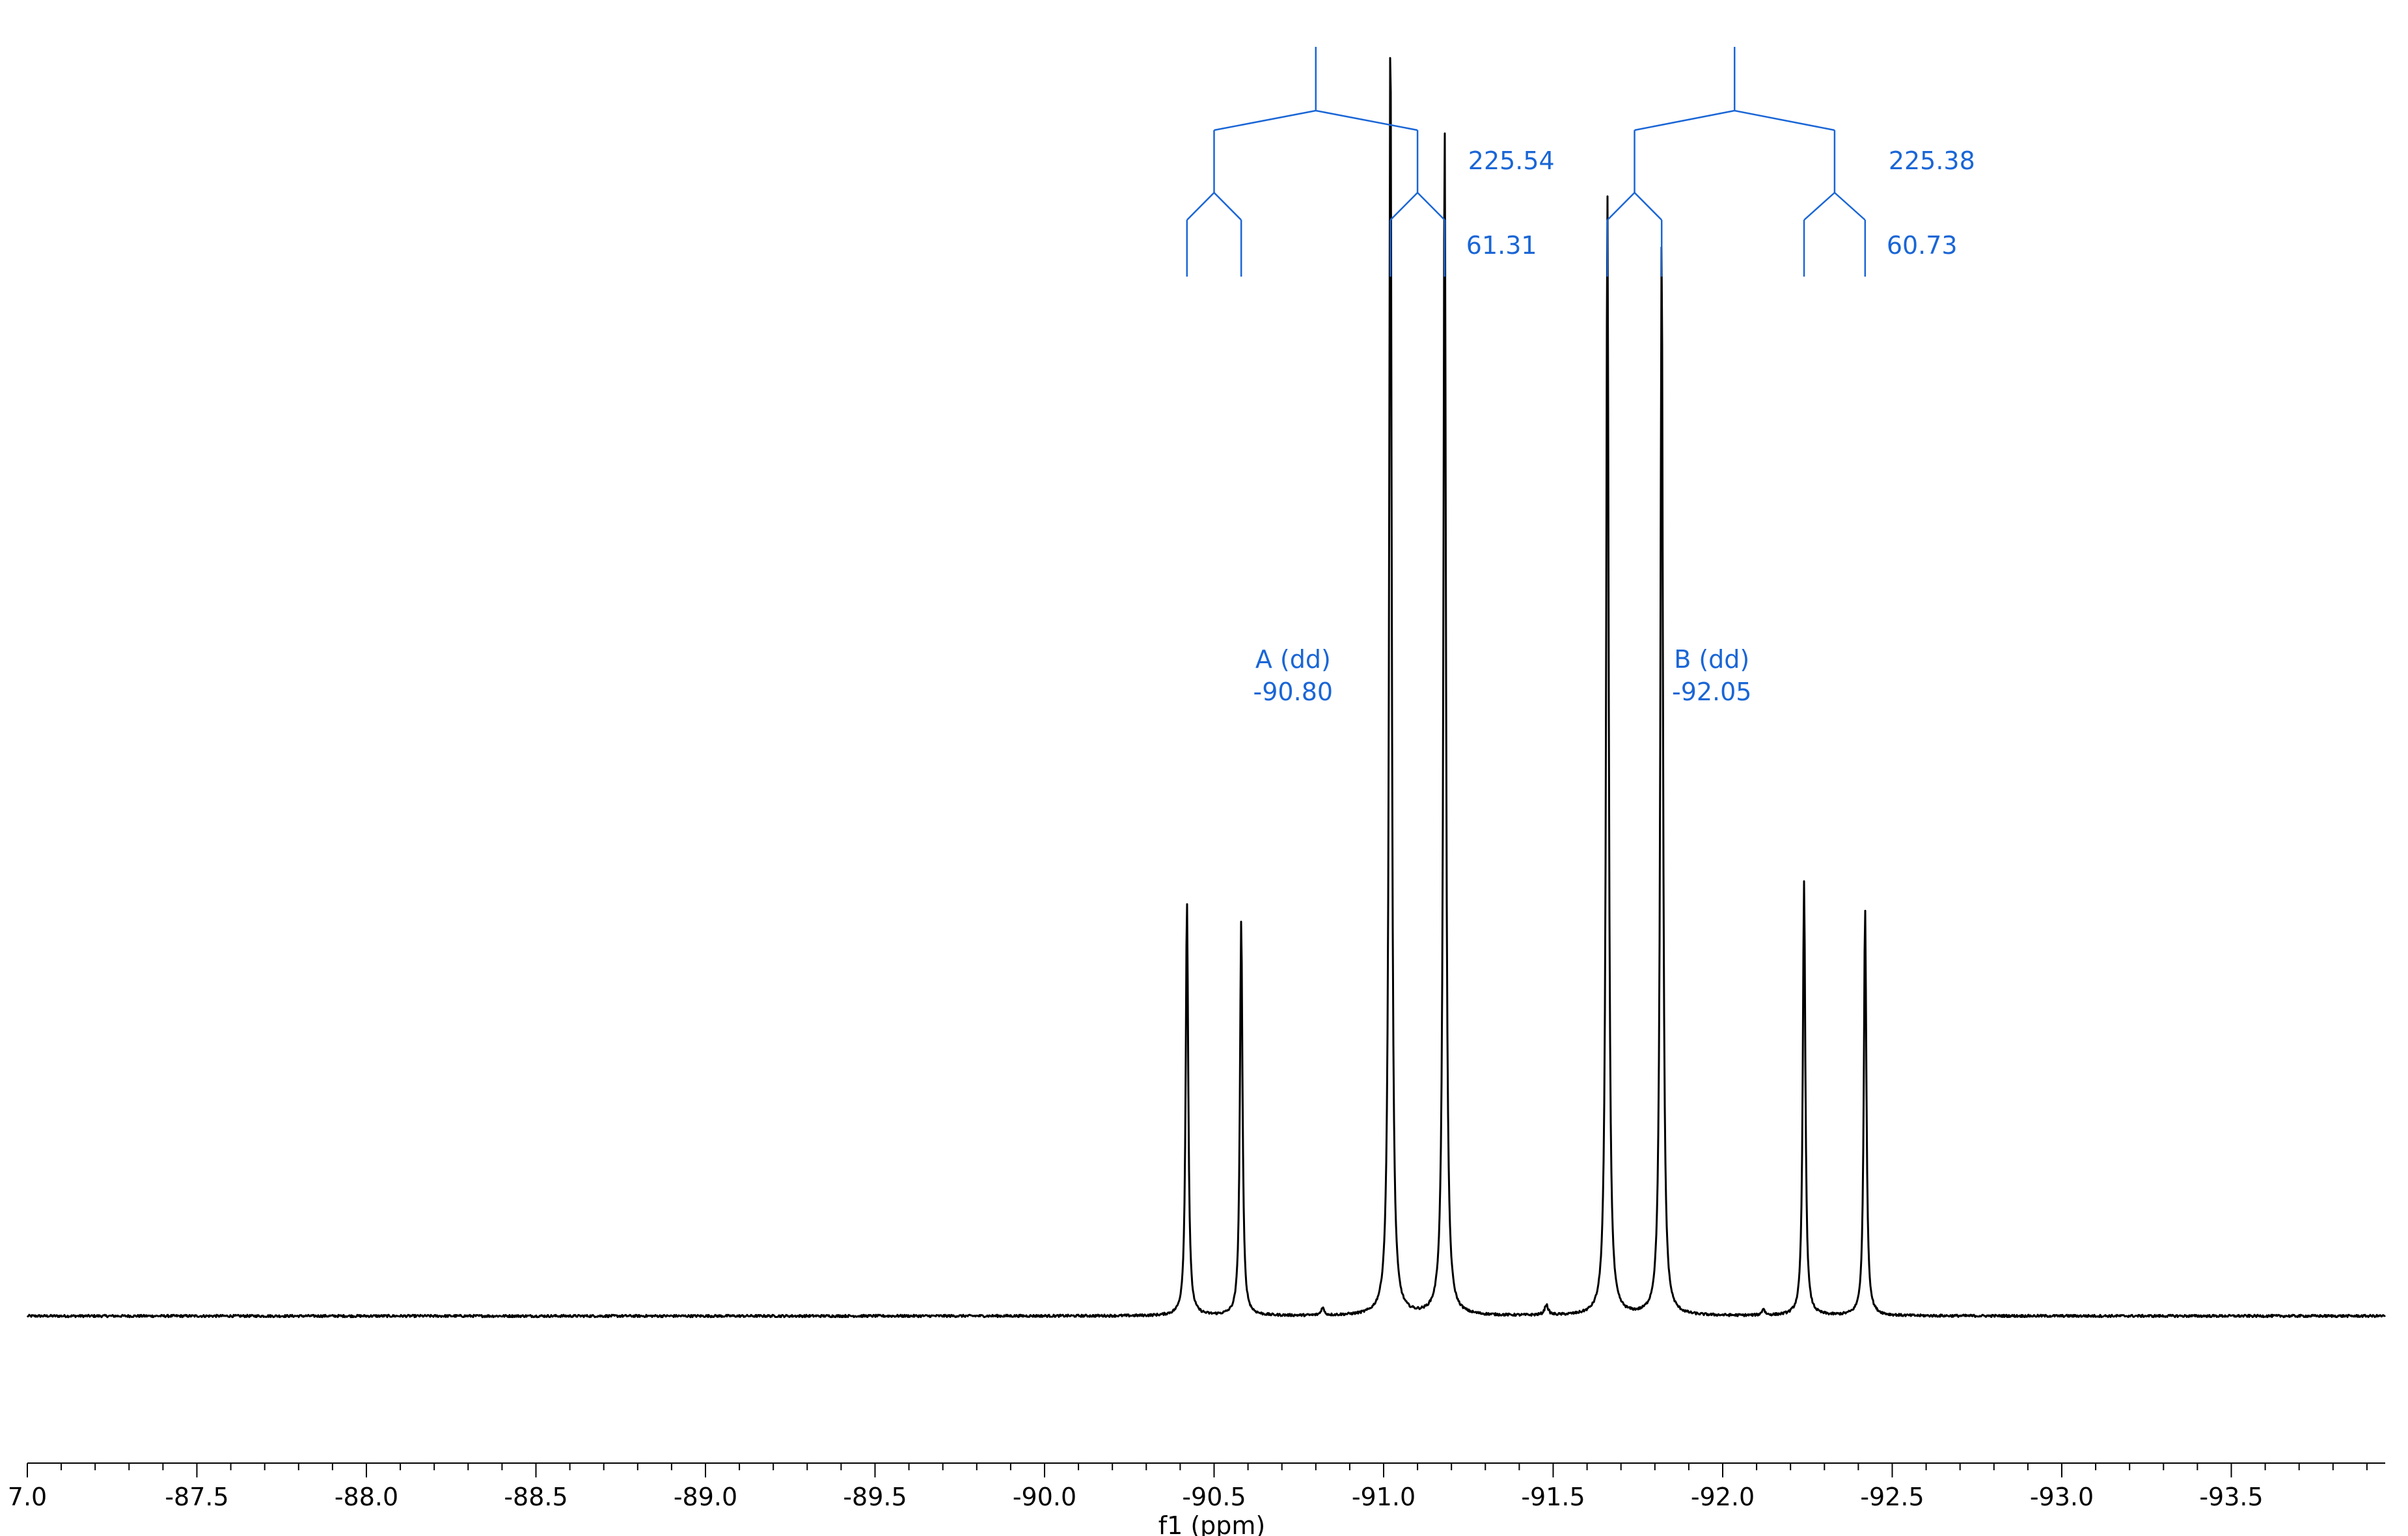  What do you see at coordinates (27, 1497) in the screenshot?
I see `x-tick-label: 7.0` at bounding box center [27, 1497].